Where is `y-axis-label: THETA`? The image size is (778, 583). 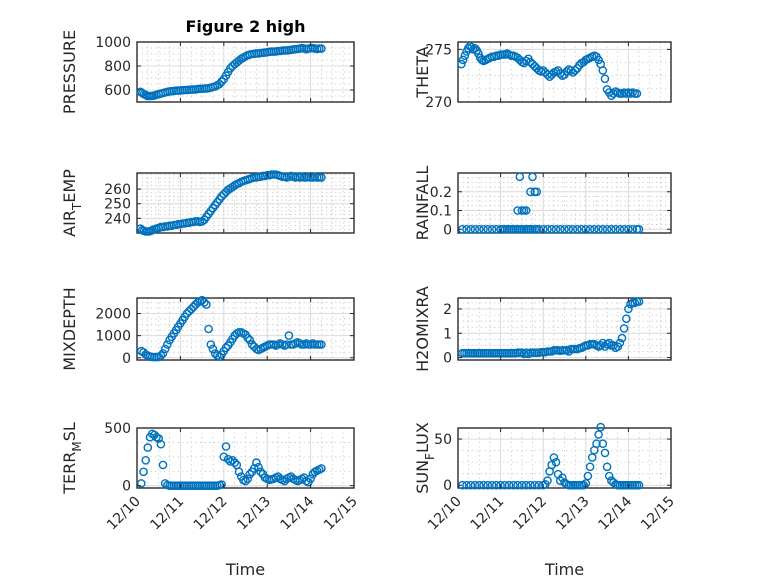 y-axis-label: THETA is located at coordinates (422, 72).